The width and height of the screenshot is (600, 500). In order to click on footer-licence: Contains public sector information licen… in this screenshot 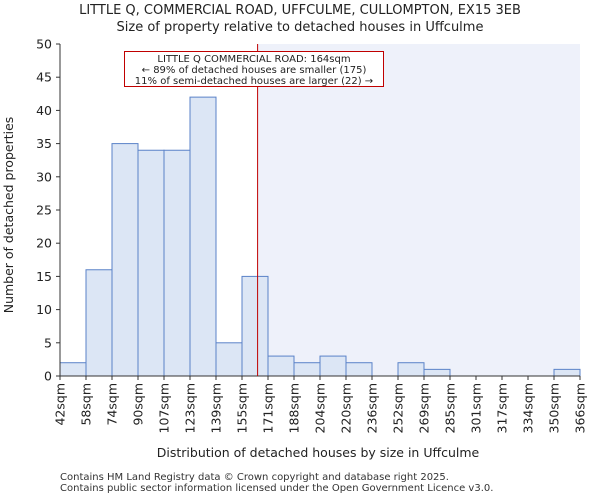, I will do `click(277, 488)`.